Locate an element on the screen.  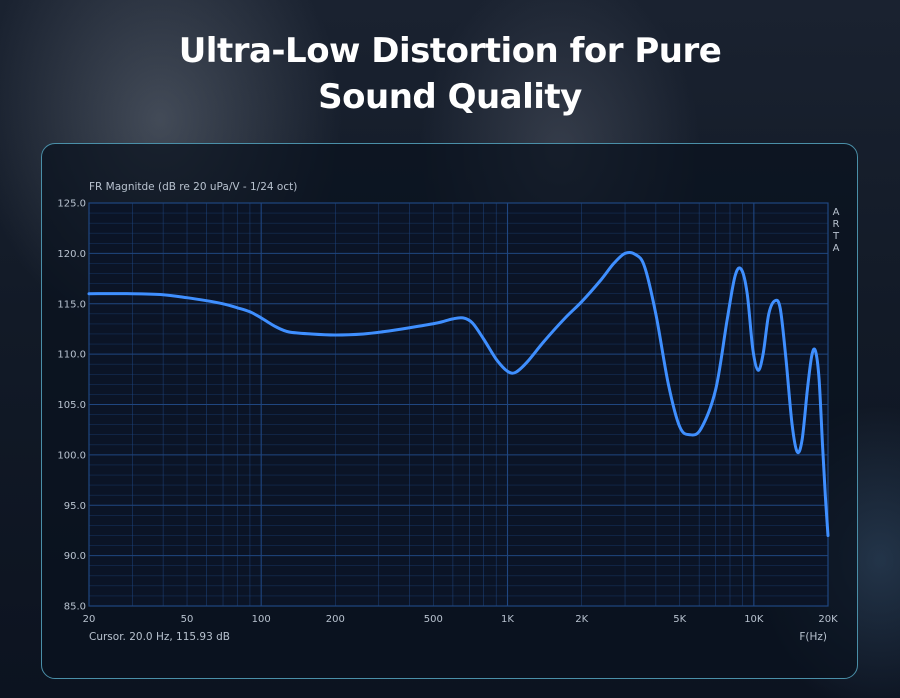
y-tick-label: 100.0 is located at coordinates (71, 455).